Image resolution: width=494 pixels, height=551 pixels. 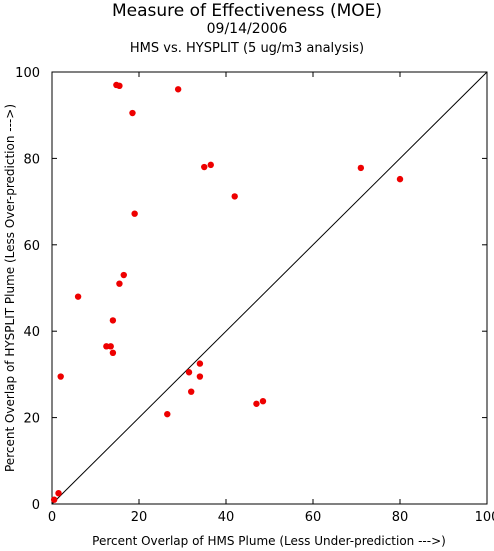 I want to click on chart-date: 09/14/2006, so click(x=247, y=29).